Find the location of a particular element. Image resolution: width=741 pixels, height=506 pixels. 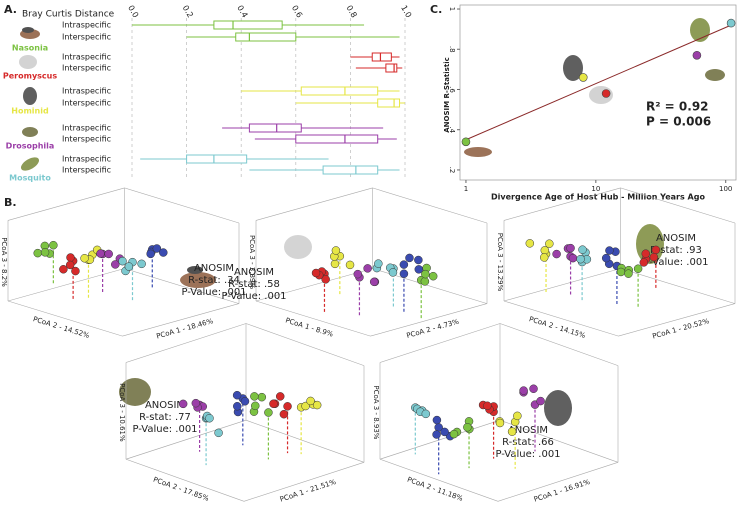

panel-label: B. is located at coordinates (10, 202).